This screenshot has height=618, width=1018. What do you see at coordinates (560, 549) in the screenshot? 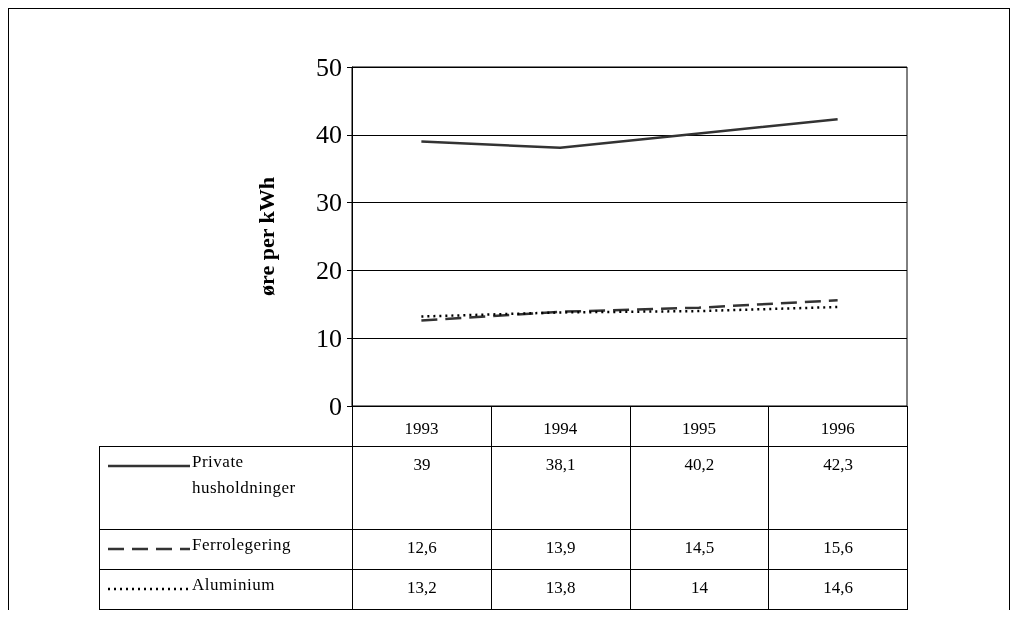
I see `data-label: 13,9` at bounding box center [560, 549].